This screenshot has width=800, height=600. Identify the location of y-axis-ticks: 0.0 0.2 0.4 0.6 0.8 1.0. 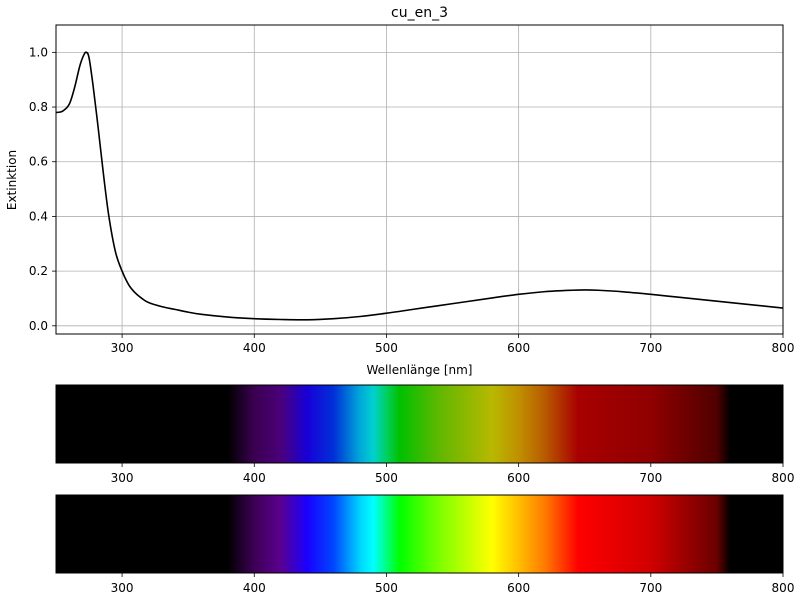
(42, 189).